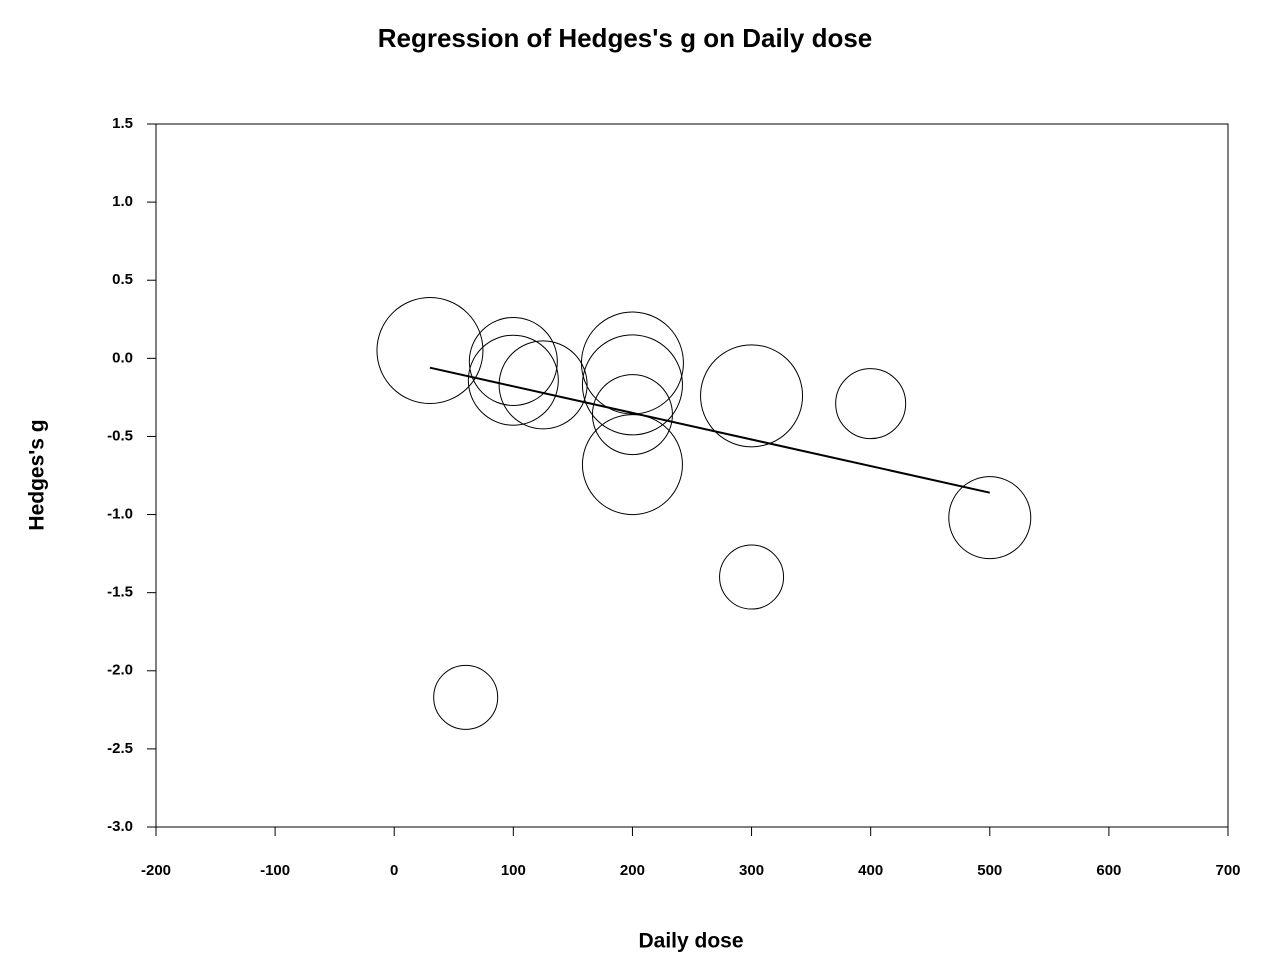  Describe the element at coordinates (870, 870) in the screenshot. I see `x-tick-label: 400` at that location.